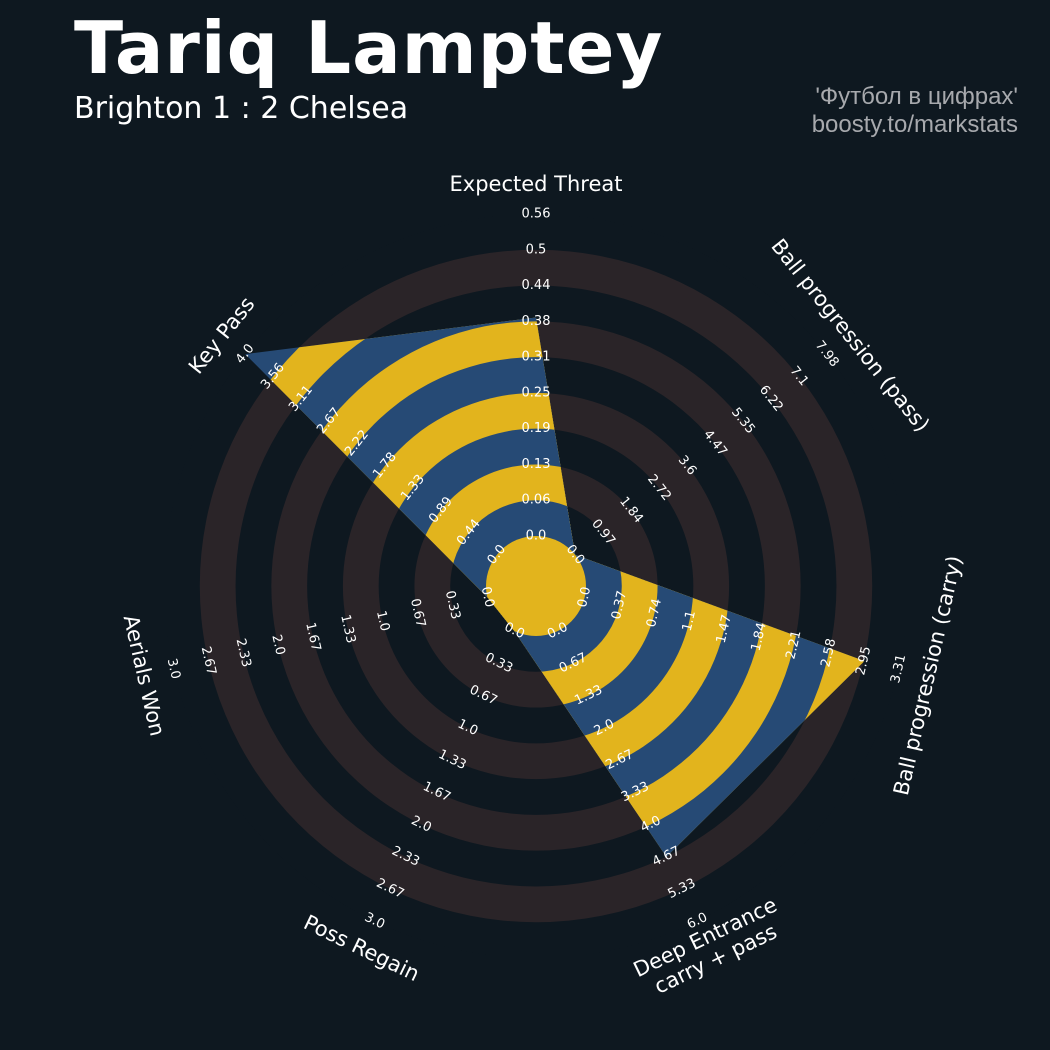  What do you see at coordinates (241, 108) in the screenshot?
I see `match-subtitle: Brighton 1 : 2 Chelsea` at bounding box center [241, 108].